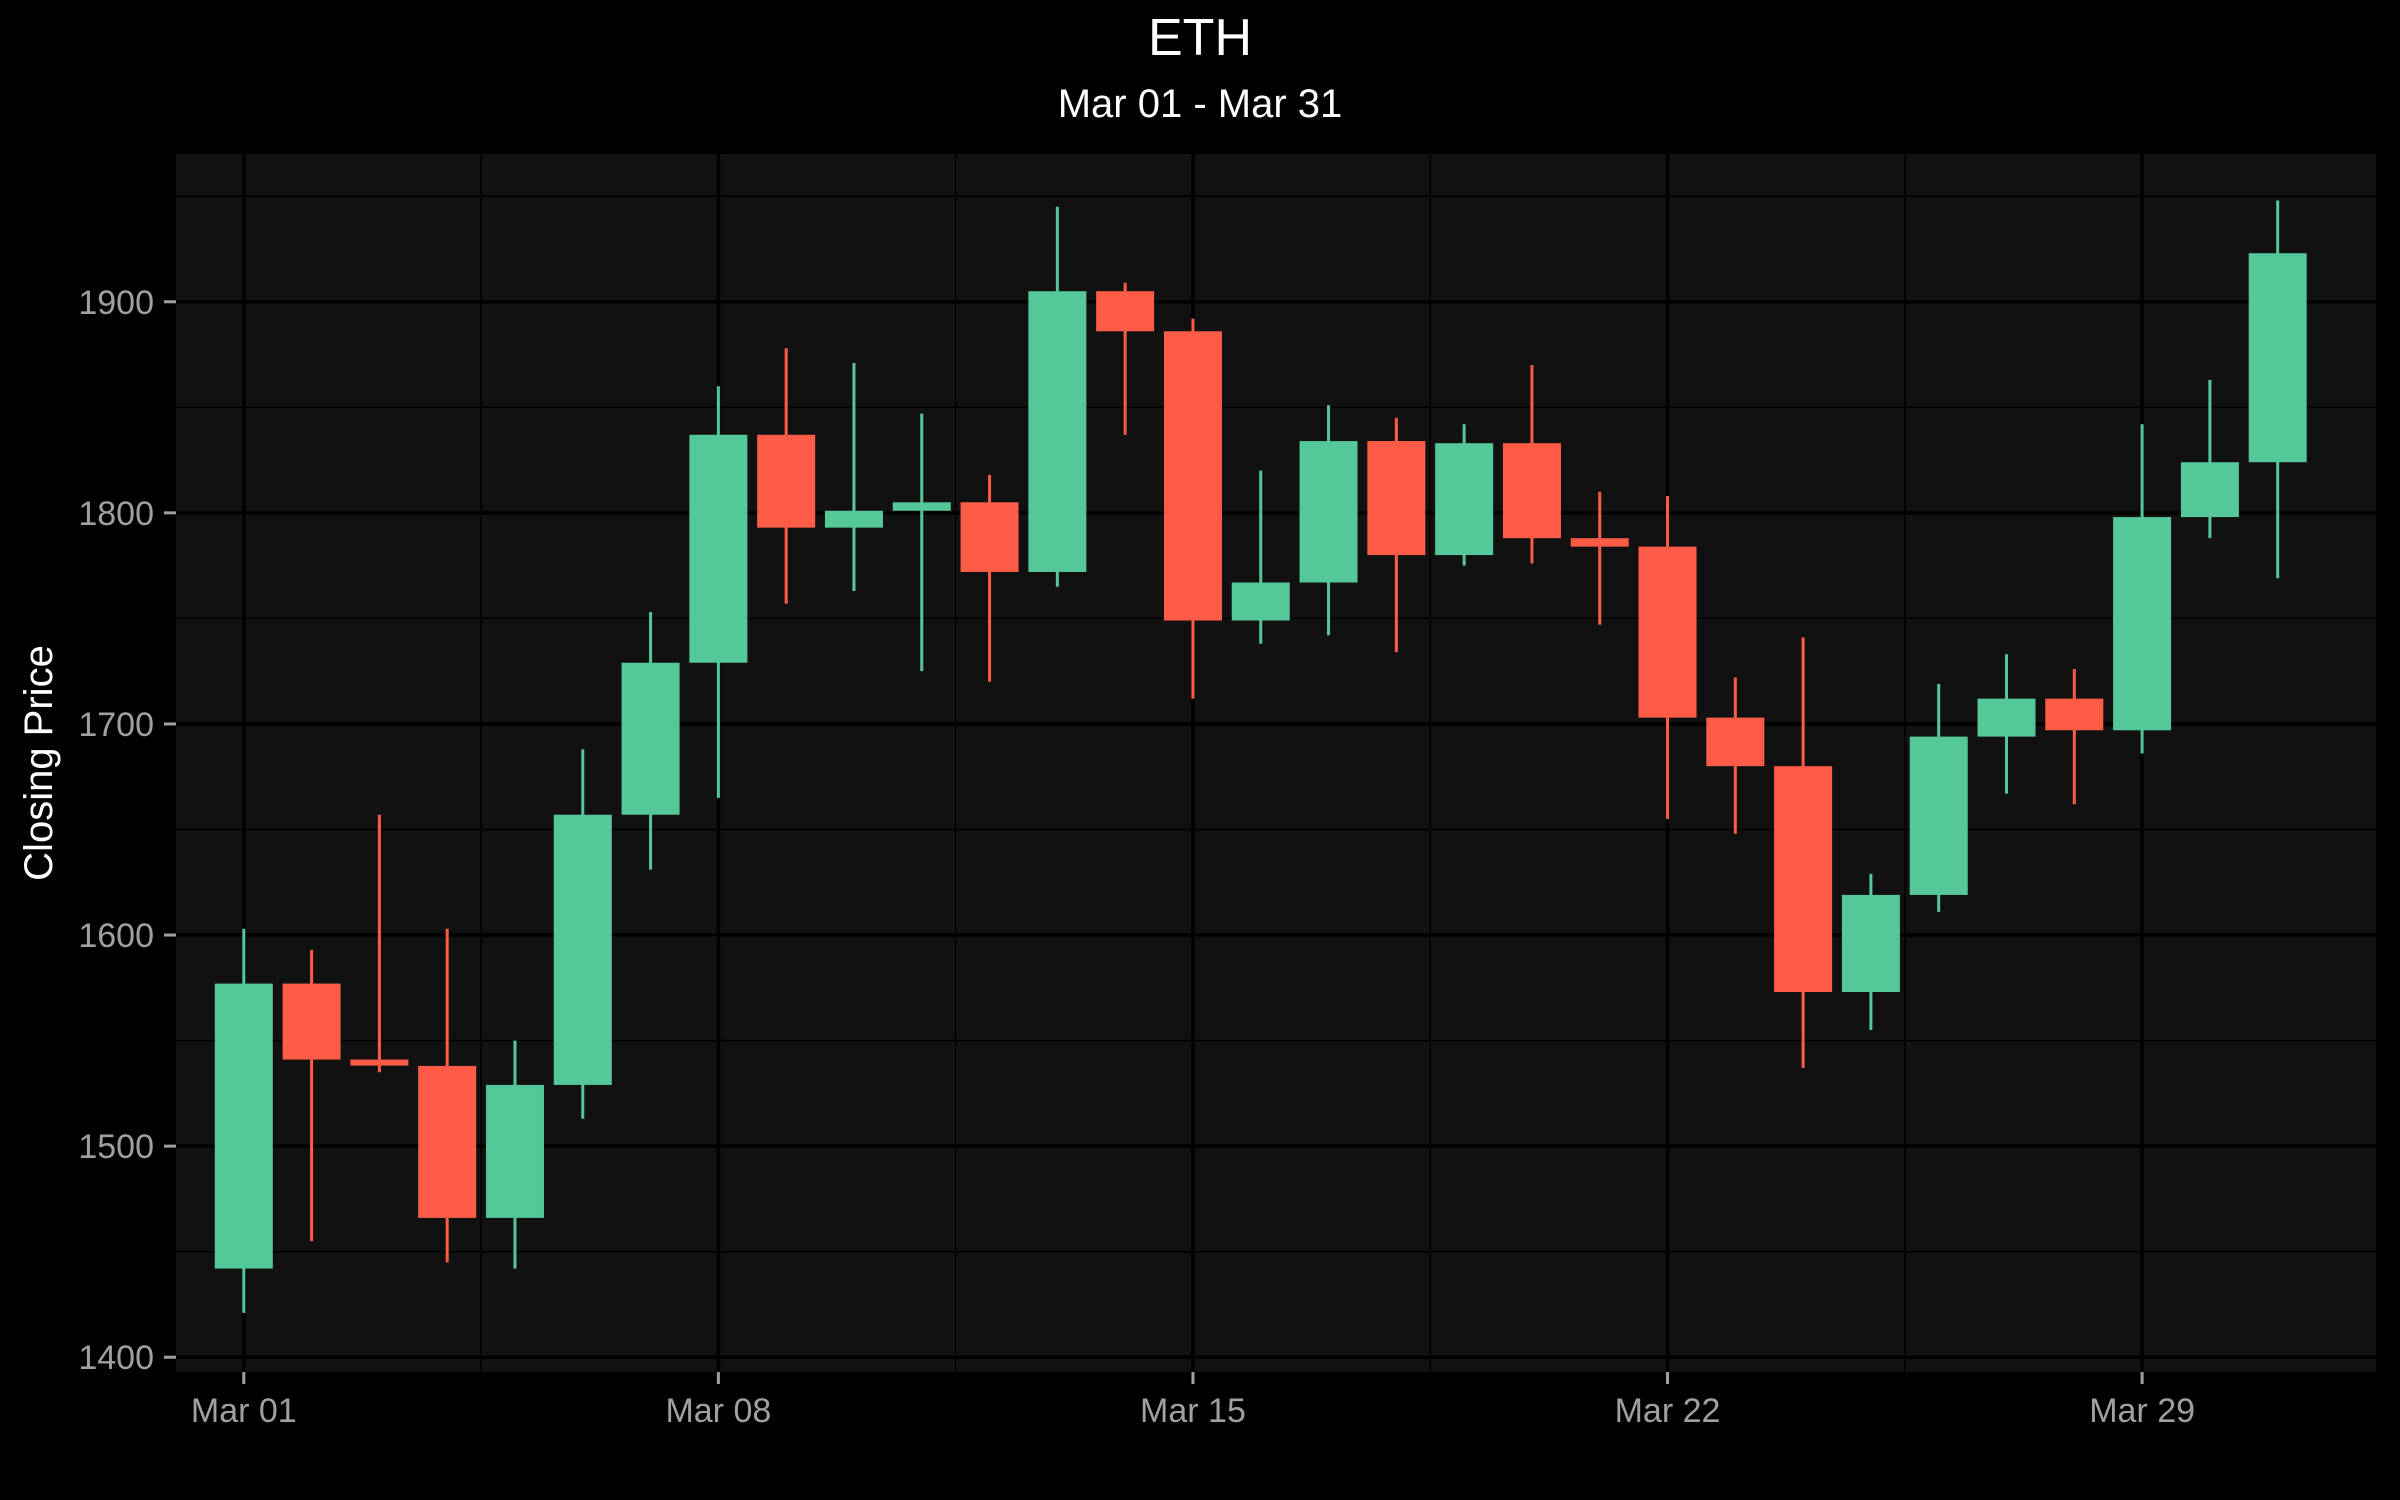 The height and width of the screenshot is (1500, 2400). Describe the element at coordinates (116, 1358) in the screenshot. I see `y-tick-label: 1400` at that location.